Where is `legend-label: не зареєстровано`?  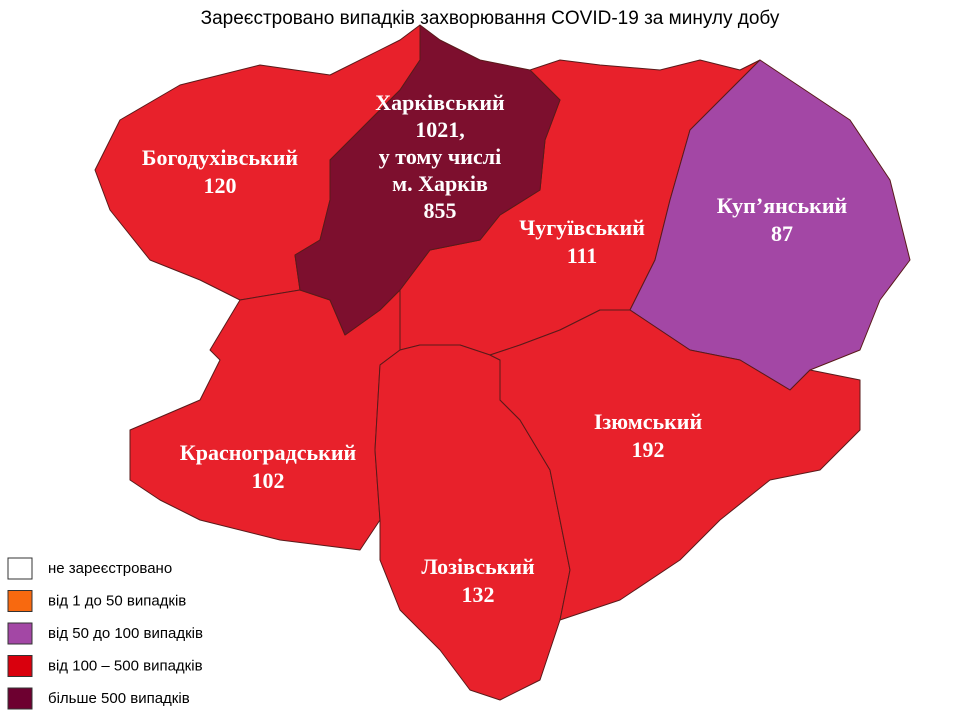
legend-label: не зареєстровано is located at coordinates (110, 568).